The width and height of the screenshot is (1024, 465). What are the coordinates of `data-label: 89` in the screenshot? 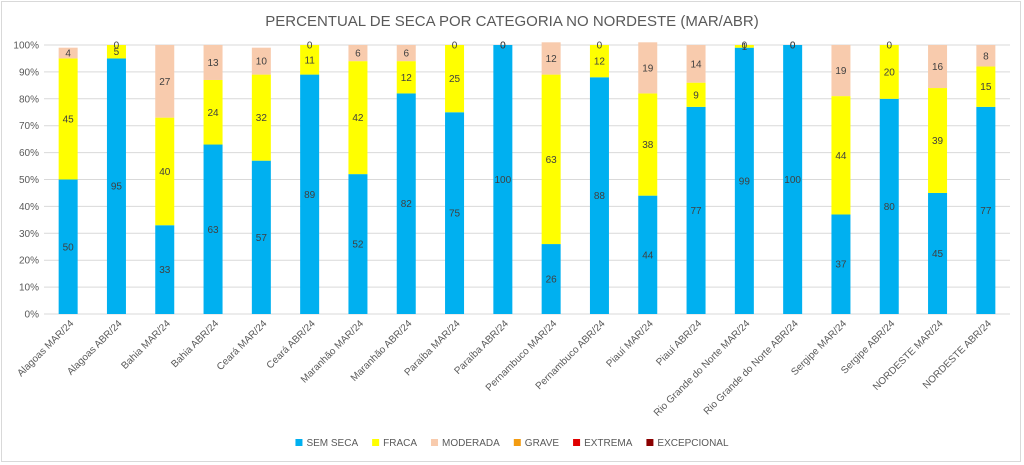 It's located at (310, 195).